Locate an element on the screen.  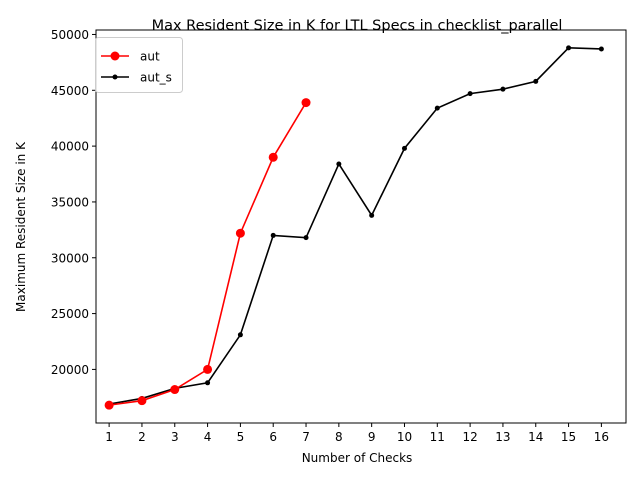
y-tick-label: 50000 is located at coordinates (70, 35).